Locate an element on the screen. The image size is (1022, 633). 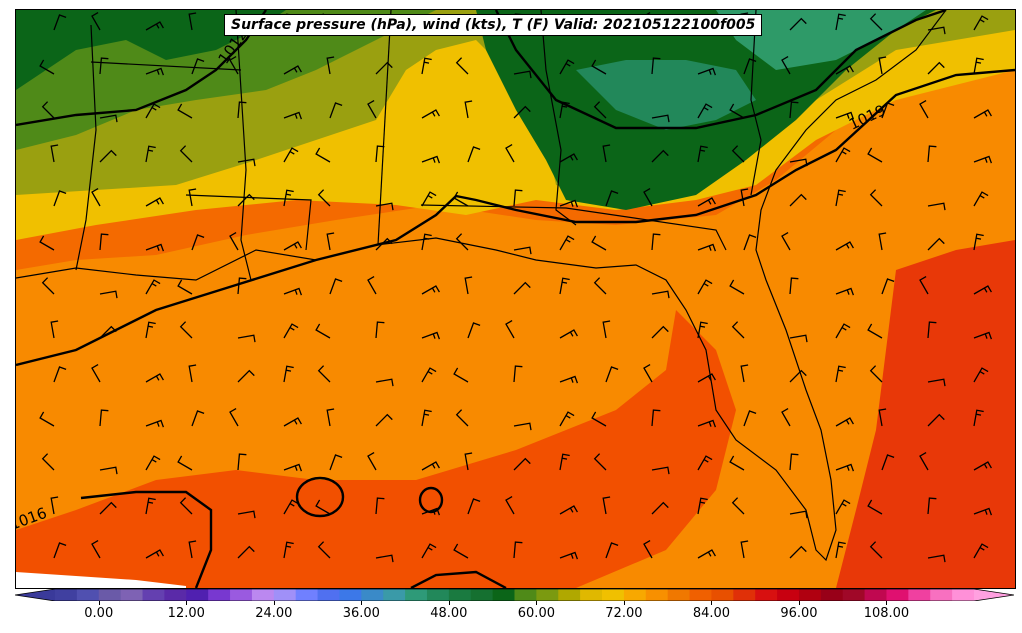
isobar-south-arc is located at coordinates (458, 579).